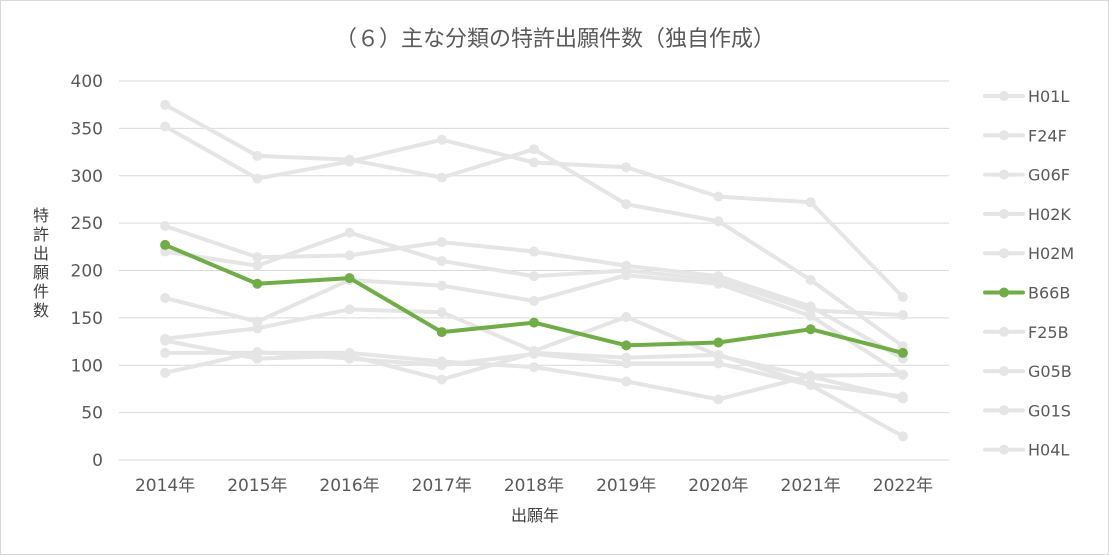  What do you see at coordinates (87, 177) in the screenshot?
I see `y-tick-label: 300` at bounding box center [87, 177].